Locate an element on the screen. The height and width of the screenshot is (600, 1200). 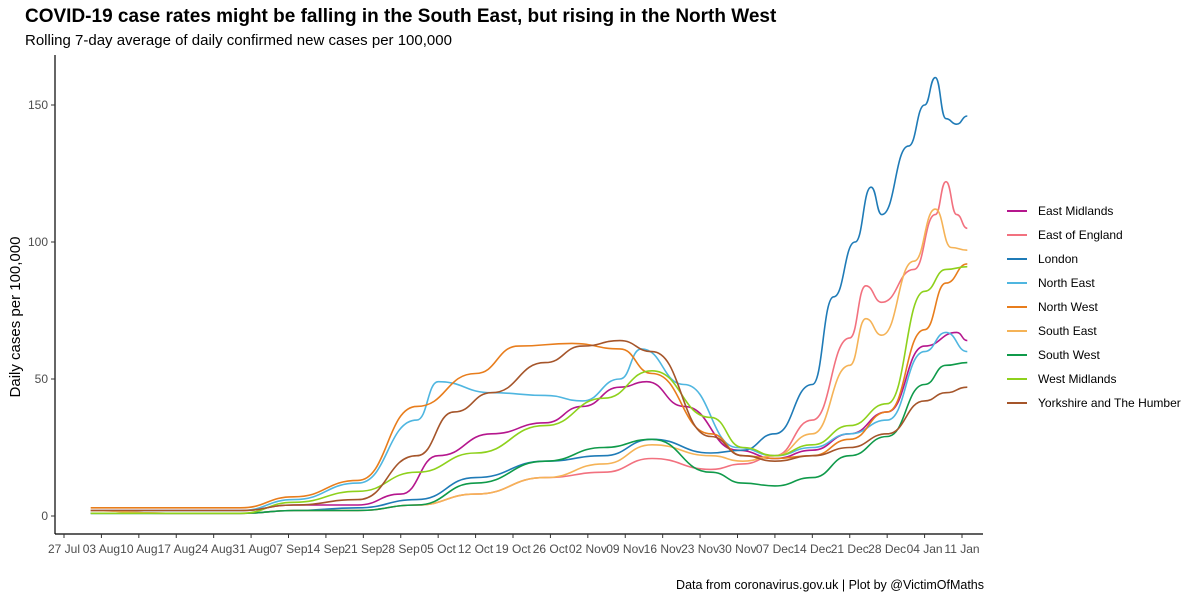
x-tick-label: 31 Aug is located at coordinates (250, 549).